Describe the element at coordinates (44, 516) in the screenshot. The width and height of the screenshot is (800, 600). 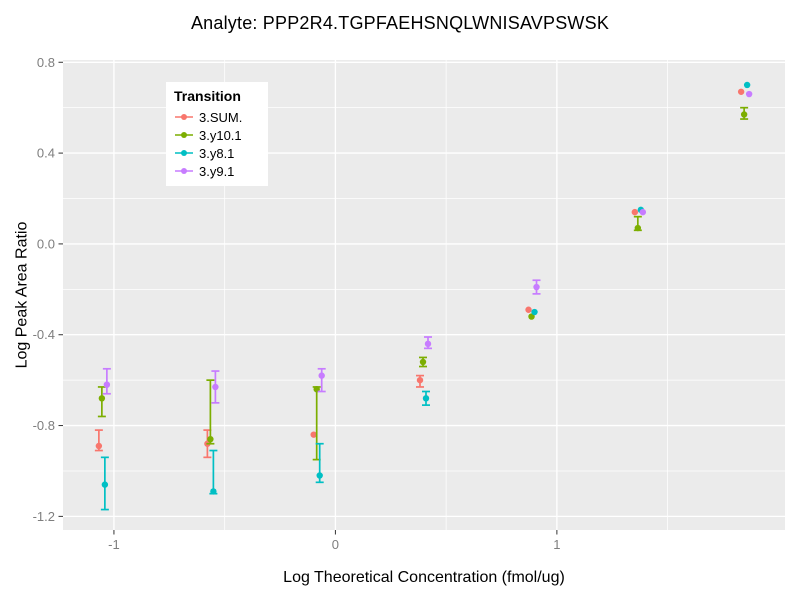
I see `y-tick-label: -1.2` at that location.